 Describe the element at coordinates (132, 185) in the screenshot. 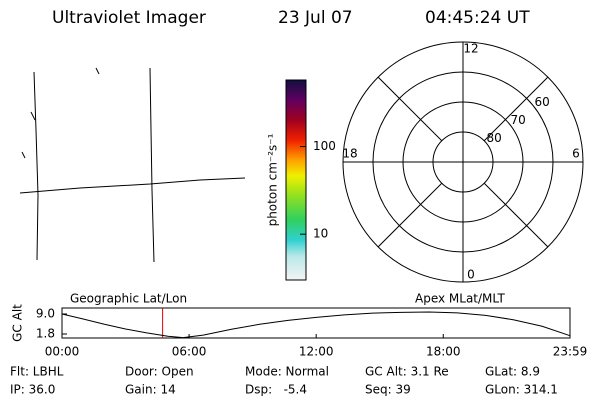

I see `lat-line` at that location.